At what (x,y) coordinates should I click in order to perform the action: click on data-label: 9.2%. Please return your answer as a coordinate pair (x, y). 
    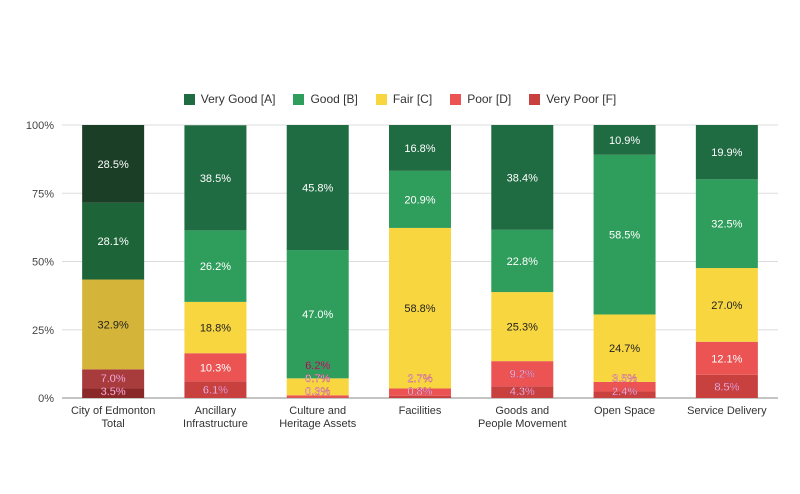
    Looking at the image, I should click on (522, 375).